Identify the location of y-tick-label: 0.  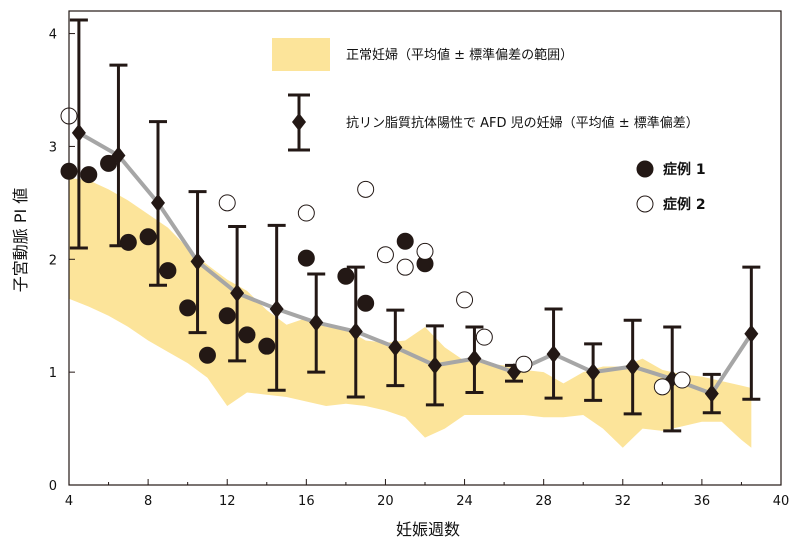
(53, 486).